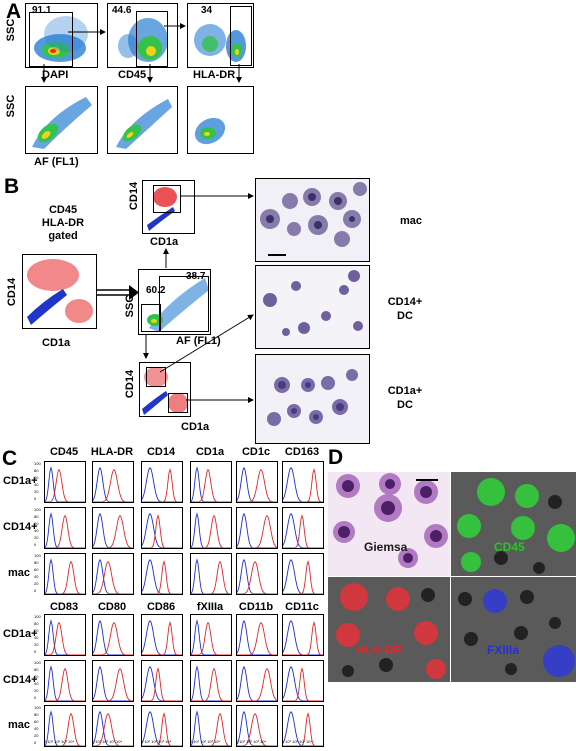  I want to click on x-tick-labels: 0 10¹ 10² 10³ 10⁴, so click(107, 741).